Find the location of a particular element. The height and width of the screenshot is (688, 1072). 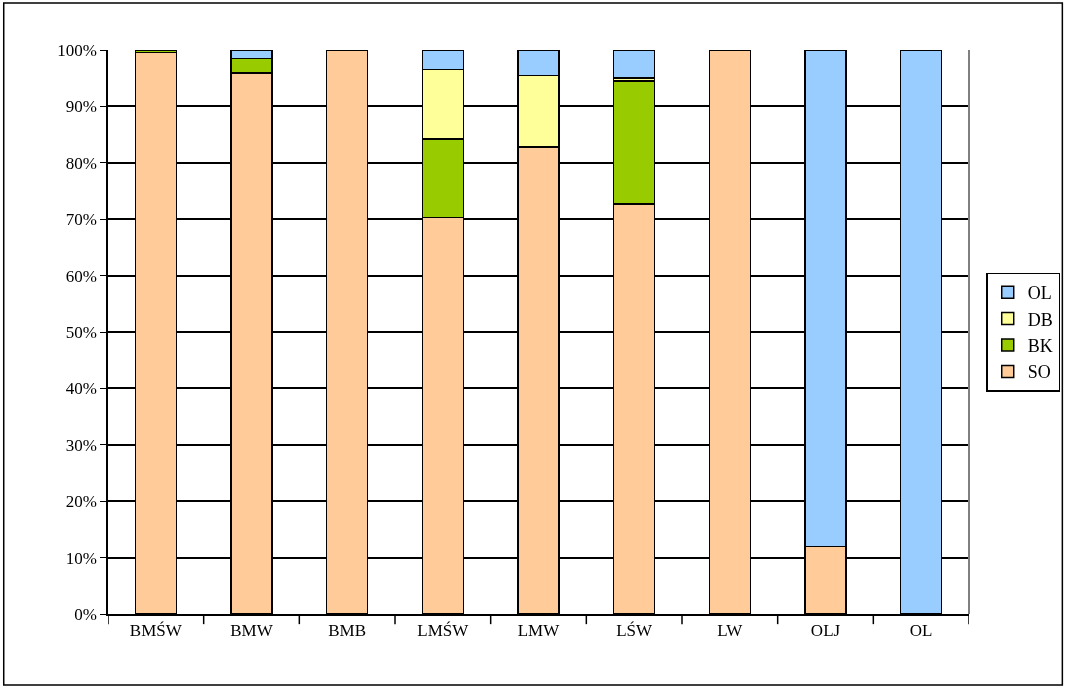

x-tick-label: OL is located at coordinates (921, 631).